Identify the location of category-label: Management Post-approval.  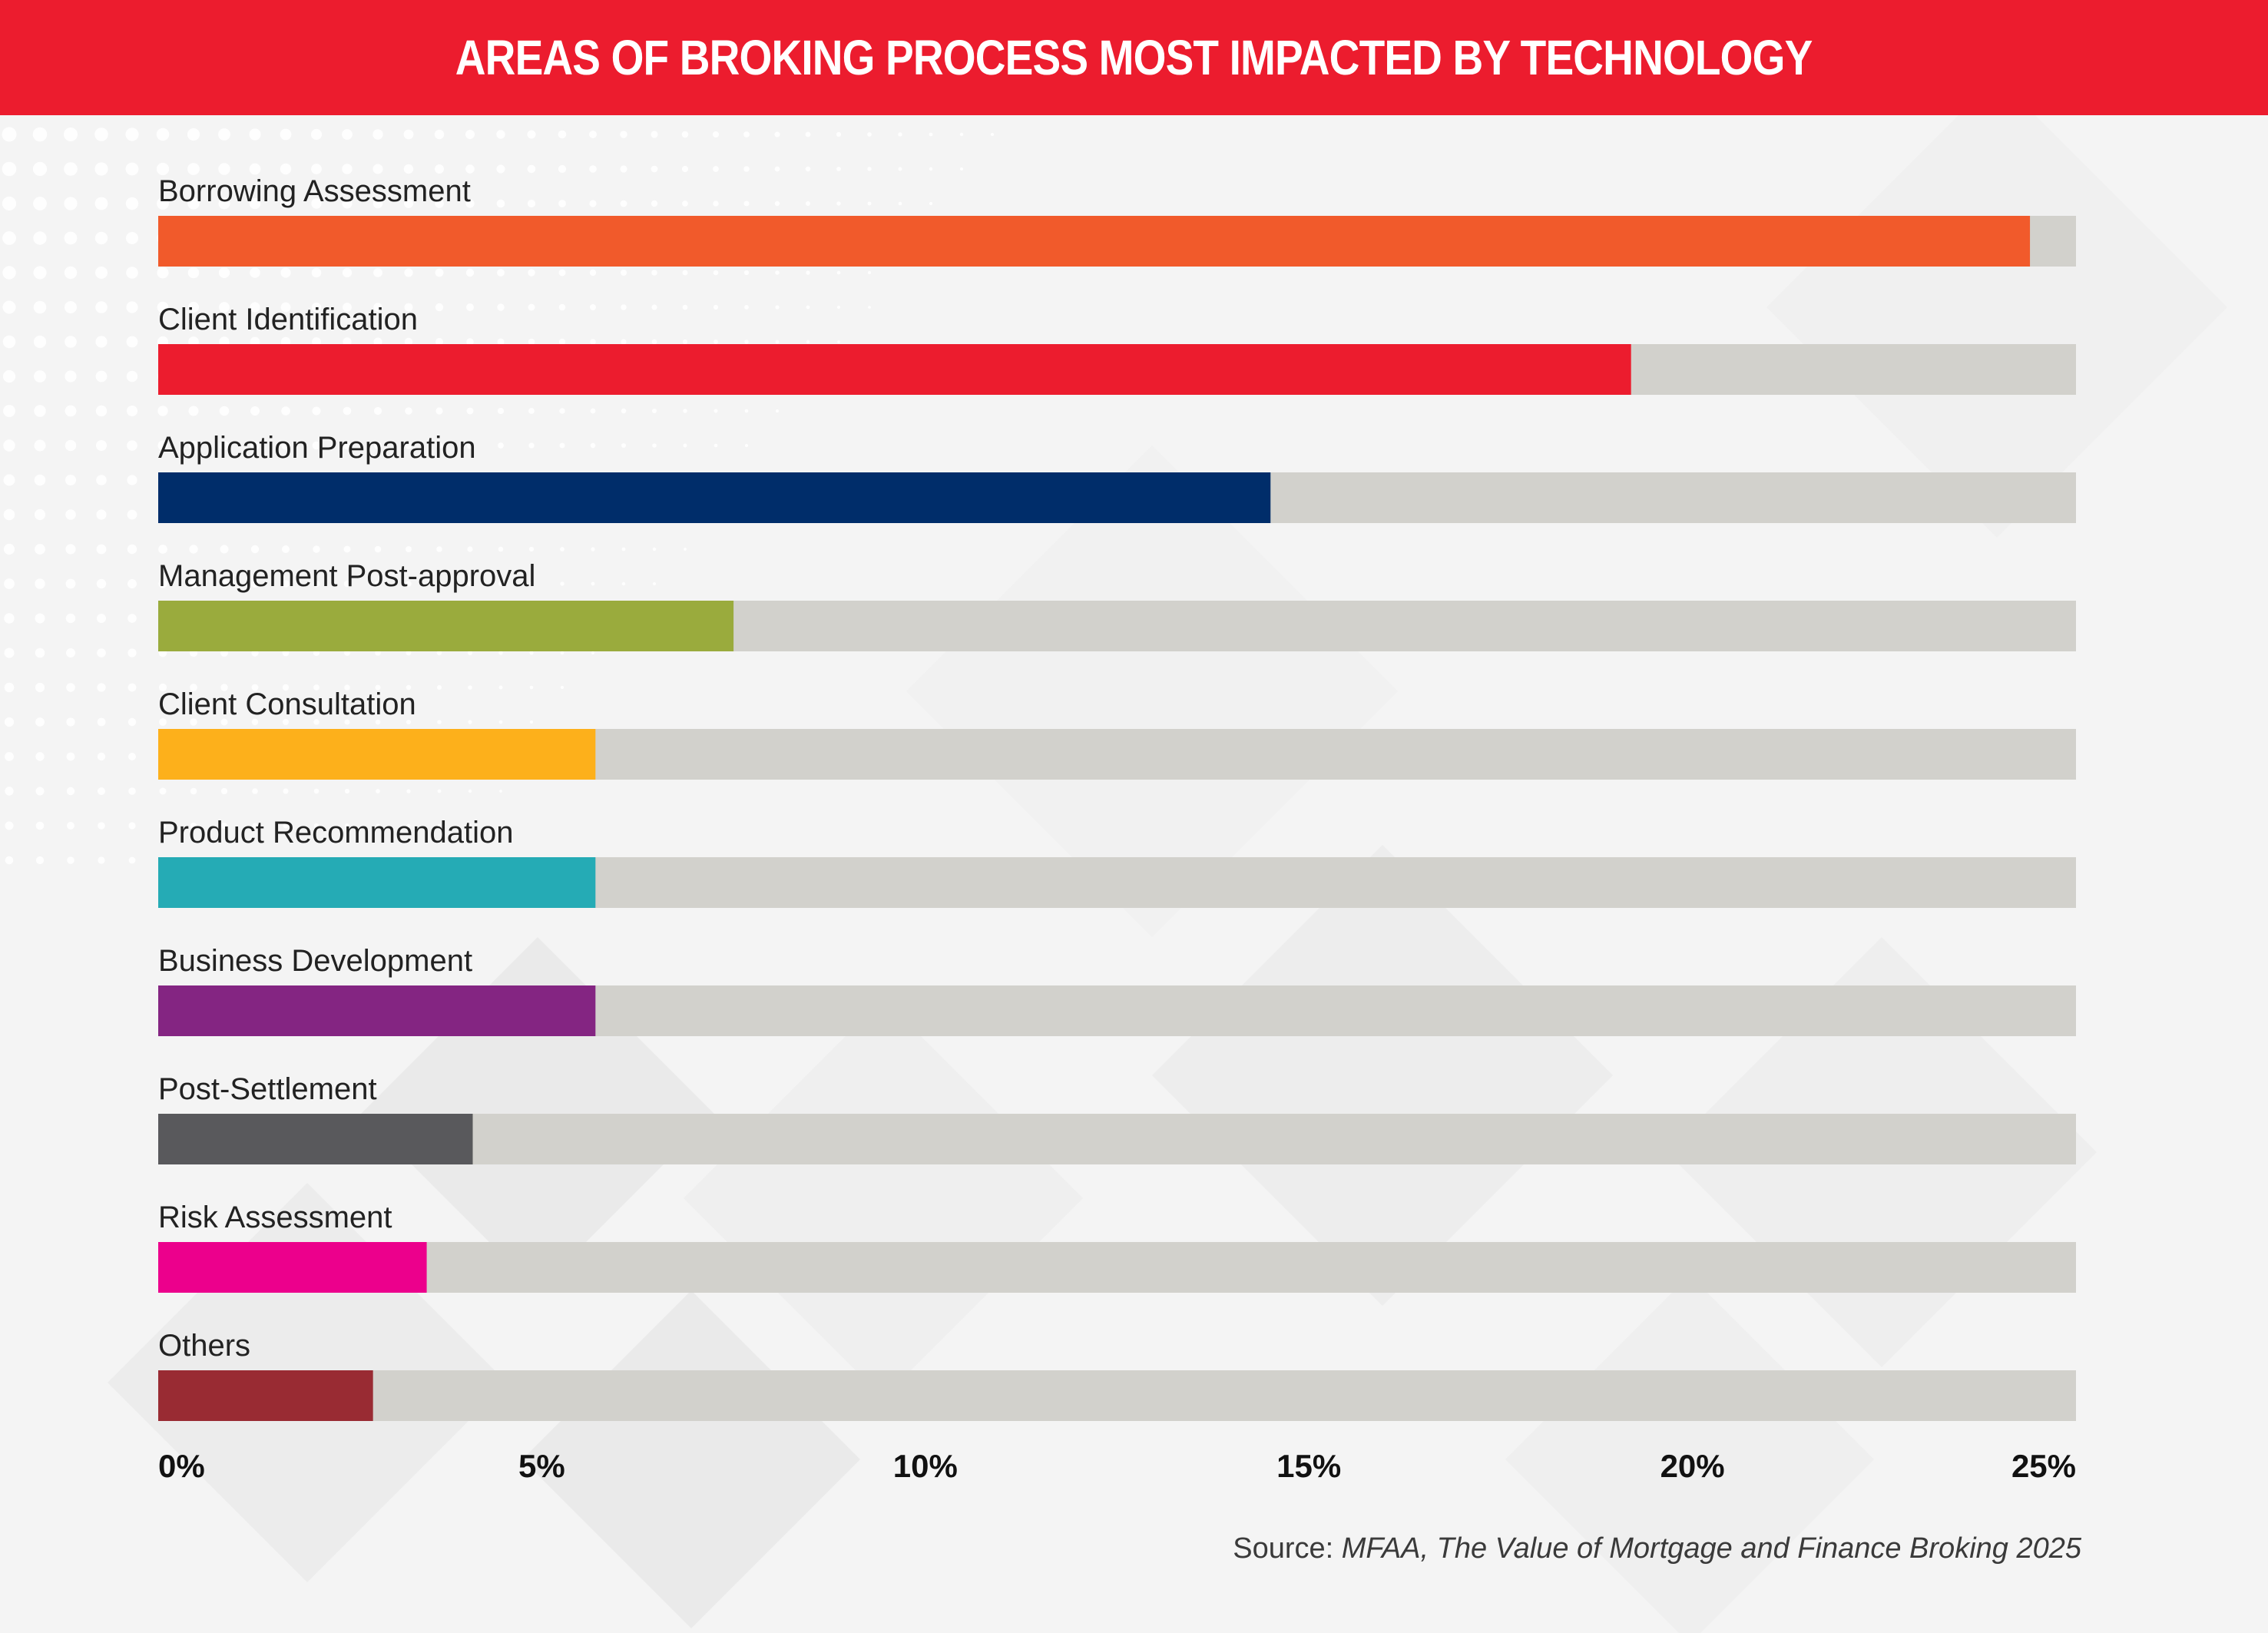
(346, 576).